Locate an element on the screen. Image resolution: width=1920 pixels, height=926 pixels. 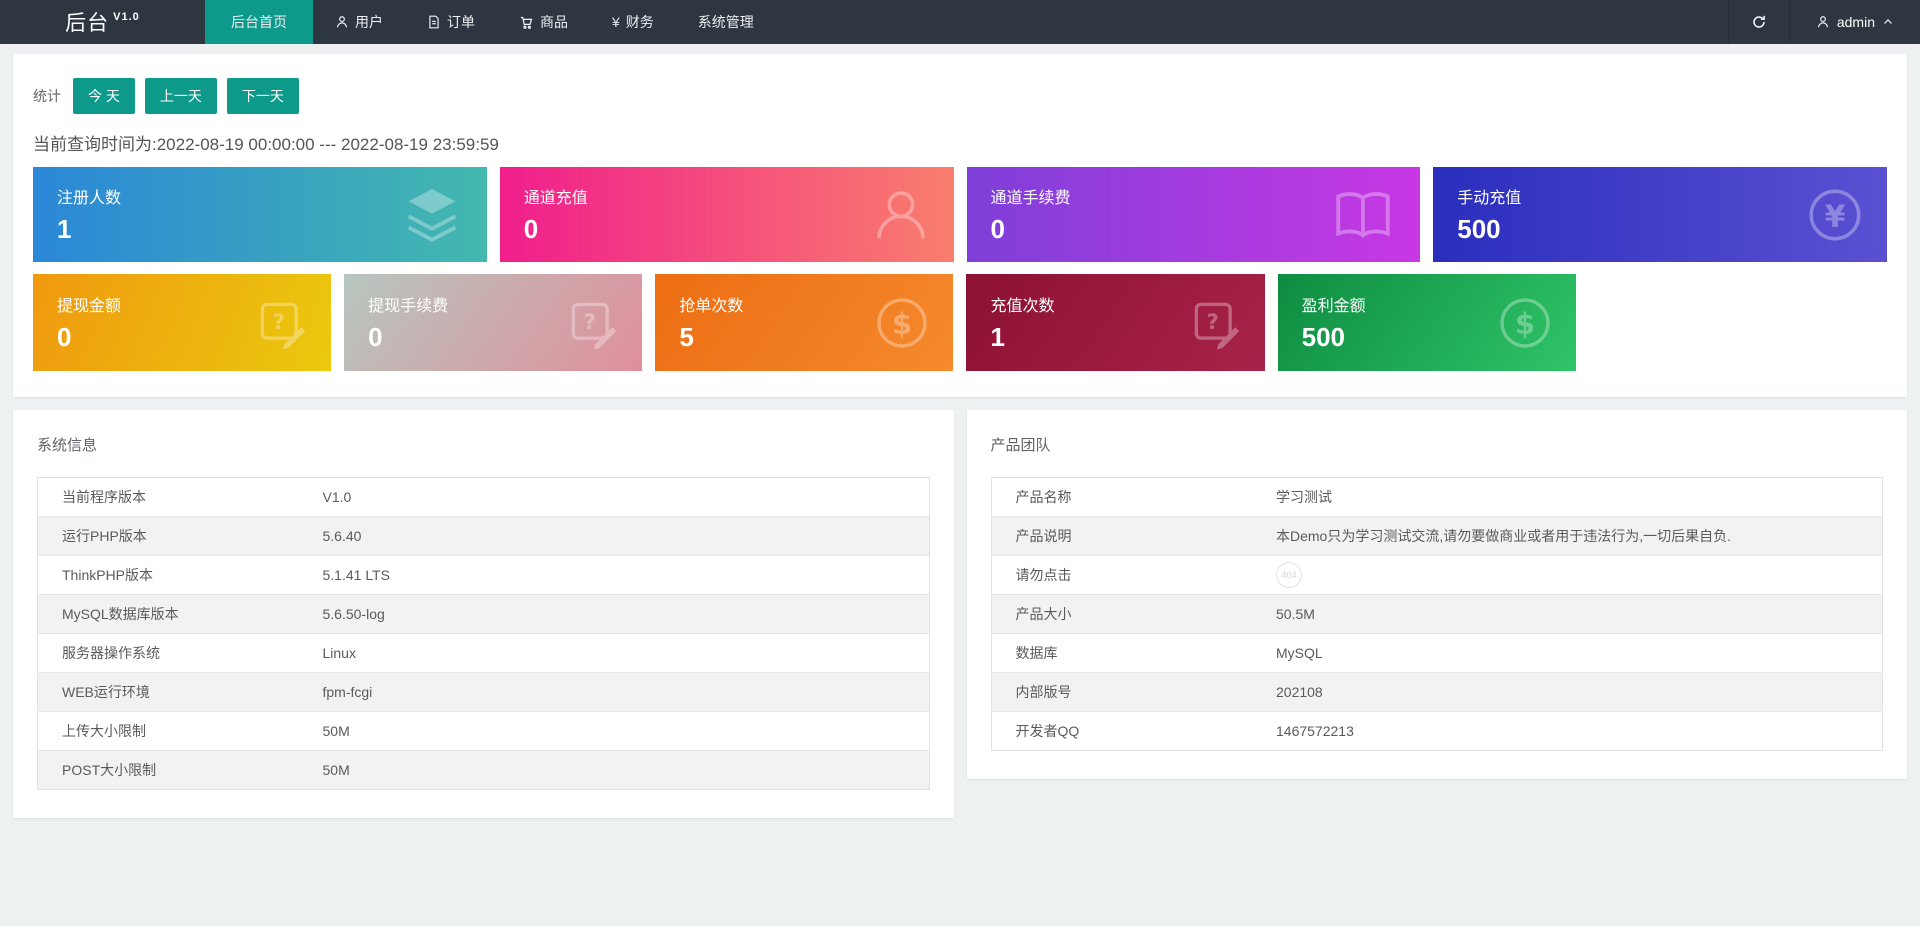
stat-card-withdraw-amount: 提现金额 0 ? is located at coordinates (182, 322).